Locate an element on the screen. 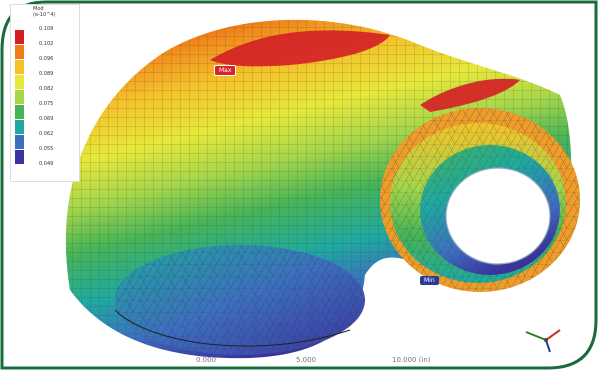  min-label: Min is located at coordinates (429, 280).